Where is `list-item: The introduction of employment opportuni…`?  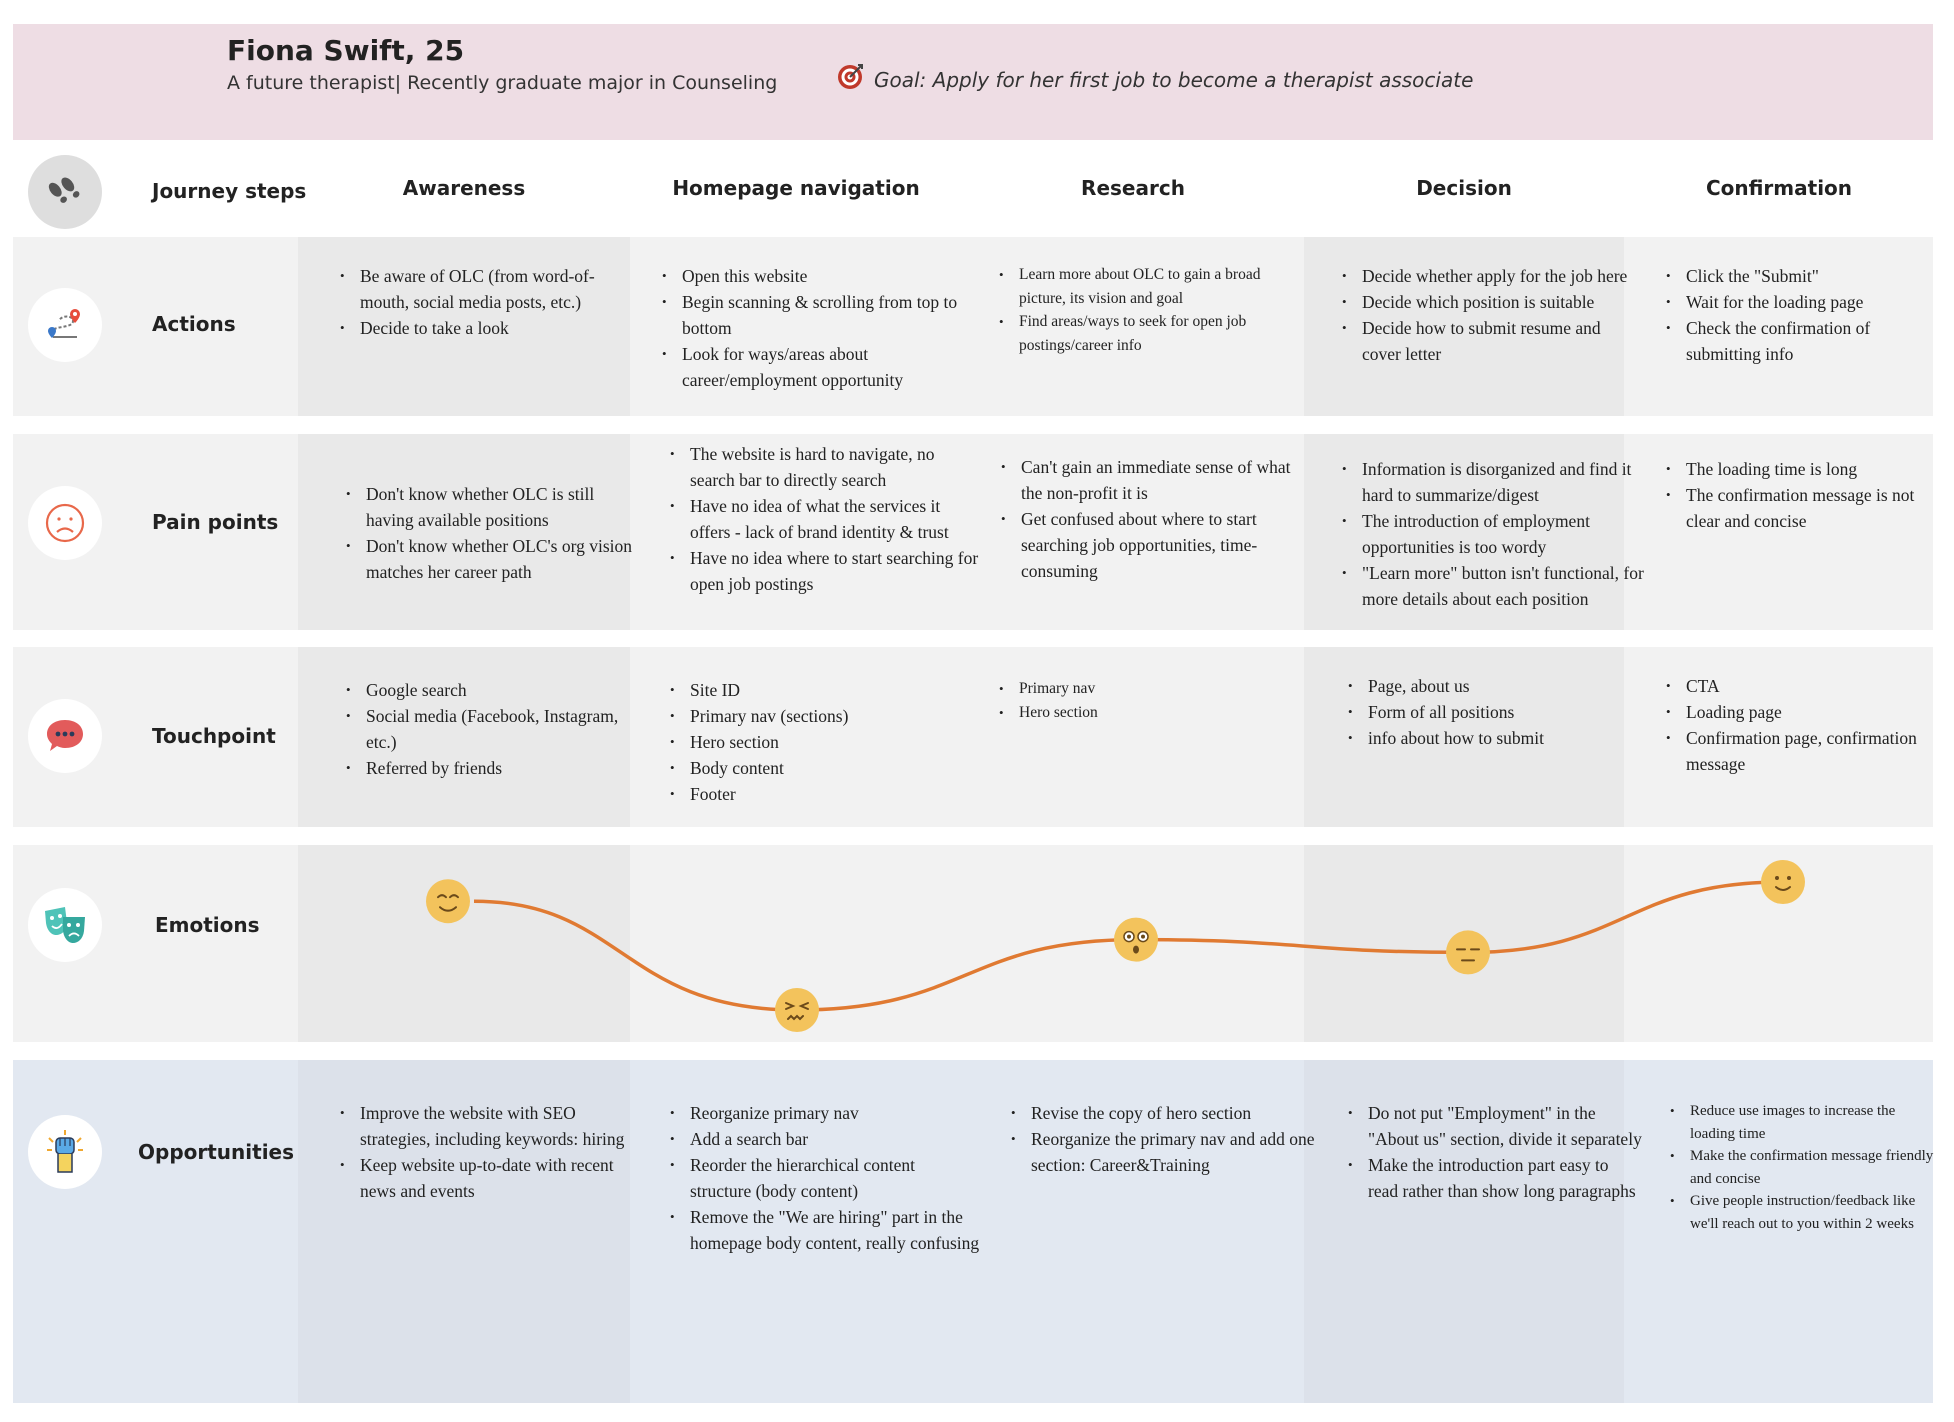
list-item: The introduction of employment opportuni… is located at coordinates (1494, 534).